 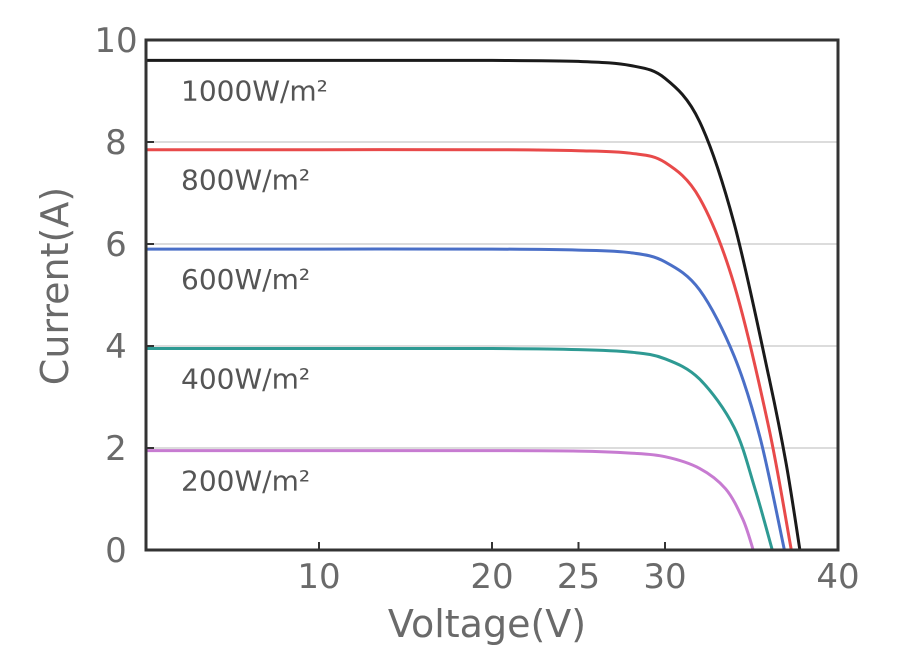 What do you see at coordinates (491, 577) in the screenshot?
I see `x-tick-label-20: 20` at bounding box center [491, 577].